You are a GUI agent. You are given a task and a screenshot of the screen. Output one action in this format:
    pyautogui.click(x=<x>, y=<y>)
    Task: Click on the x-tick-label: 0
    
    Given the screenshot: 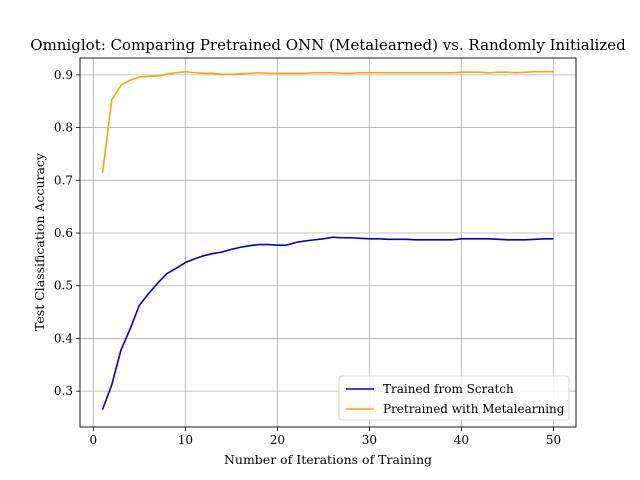 What is the action you would take?
    pyautogui.click(x=94, y=440)
    